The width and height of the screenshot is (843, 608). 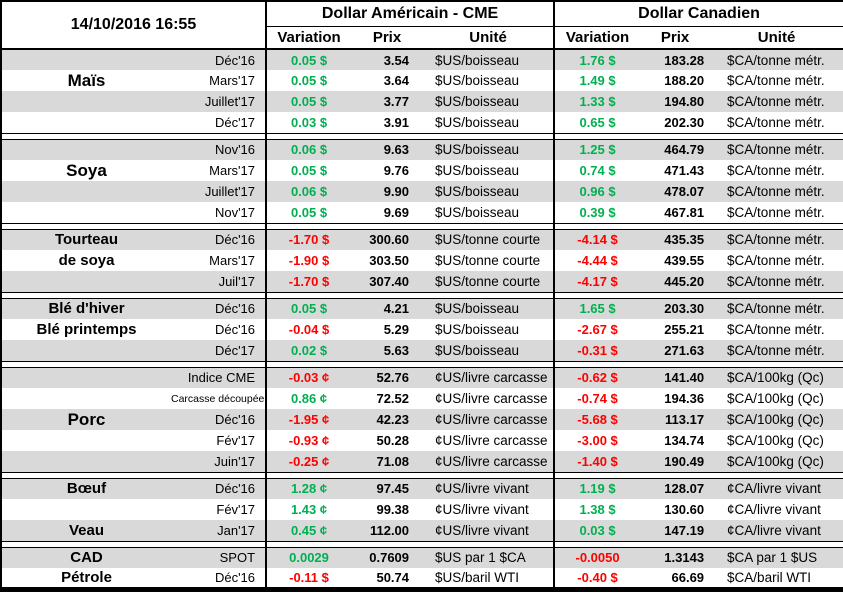 I want to click on col-header-variation-cad: Variation, so click(x=597, y=38).